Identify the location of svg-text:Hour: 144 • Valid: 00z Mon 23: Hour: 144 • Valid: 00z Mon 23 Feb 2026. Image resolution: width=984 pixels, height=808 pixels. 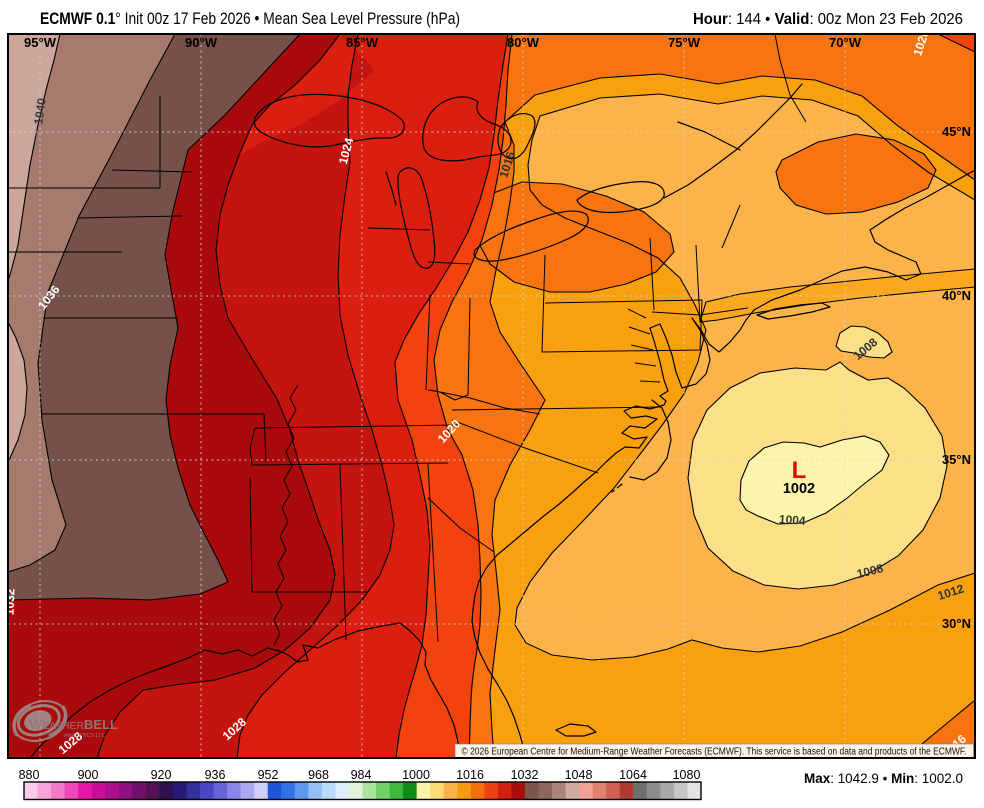
(828, 19).